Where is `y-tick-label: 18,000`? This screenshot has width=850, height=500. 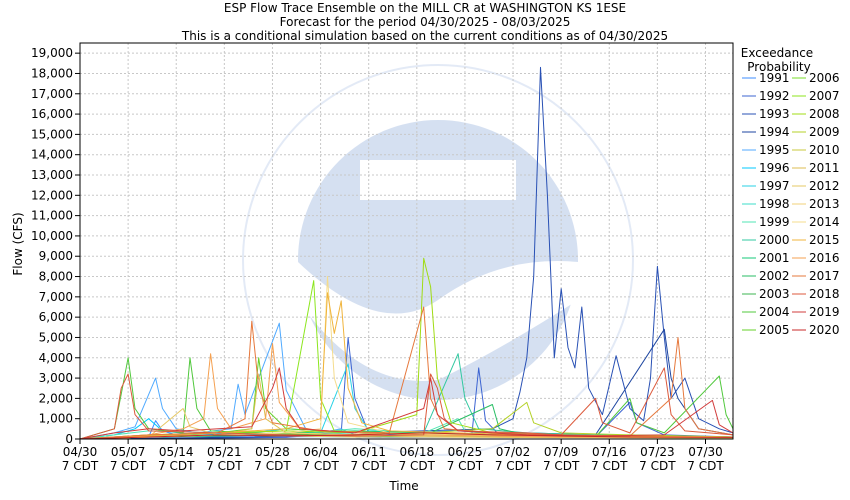 y-tick-label: 18,000 is located at coordinates (52, 73).